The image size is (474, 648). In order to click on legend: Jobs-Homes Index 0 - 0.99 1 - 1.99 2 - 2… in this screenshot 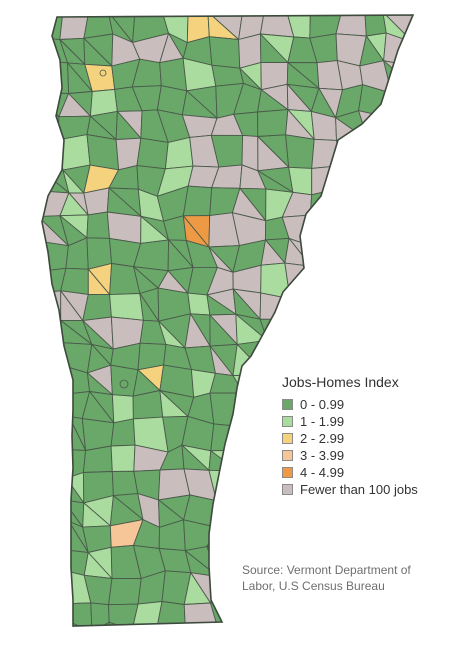, I will do `click(374, 436)`.